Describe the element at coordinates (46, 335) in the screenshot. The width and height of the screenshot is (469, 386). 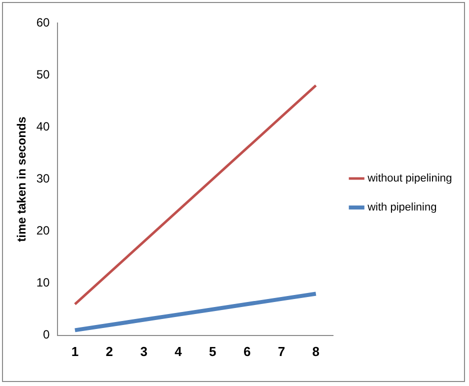
I see `y-tick-label: 0` at that location.